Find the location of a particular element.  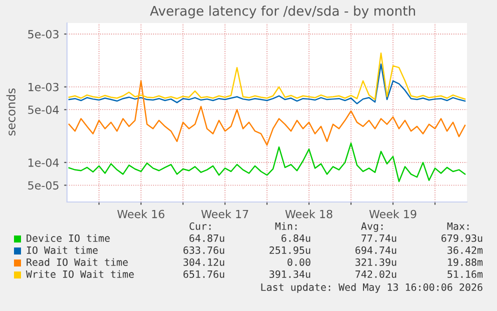

y-tick-label: 1e-04 is located at coordinates (43, 162).